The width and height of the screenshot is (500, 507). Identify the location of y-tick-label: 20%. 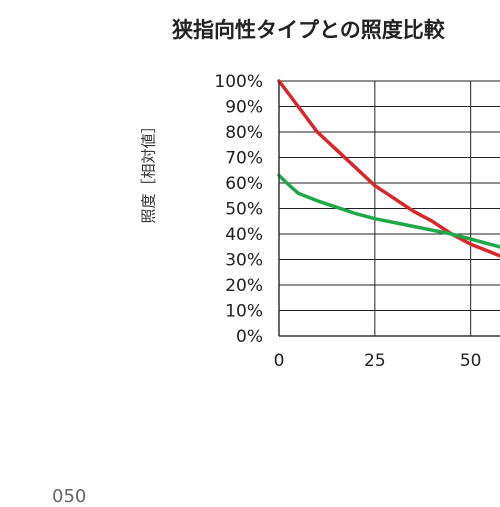
(244, 286).